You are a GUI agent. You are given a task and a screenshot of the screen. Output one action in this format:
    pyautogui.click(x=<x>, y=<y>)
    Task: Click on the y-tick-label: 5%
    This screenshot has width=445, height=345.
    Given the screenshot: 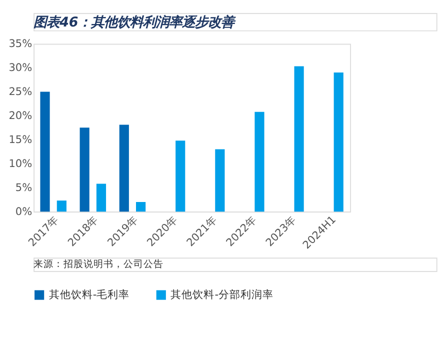 What is the action you would take?
    pyautogui.click(x=23, y=188)
    